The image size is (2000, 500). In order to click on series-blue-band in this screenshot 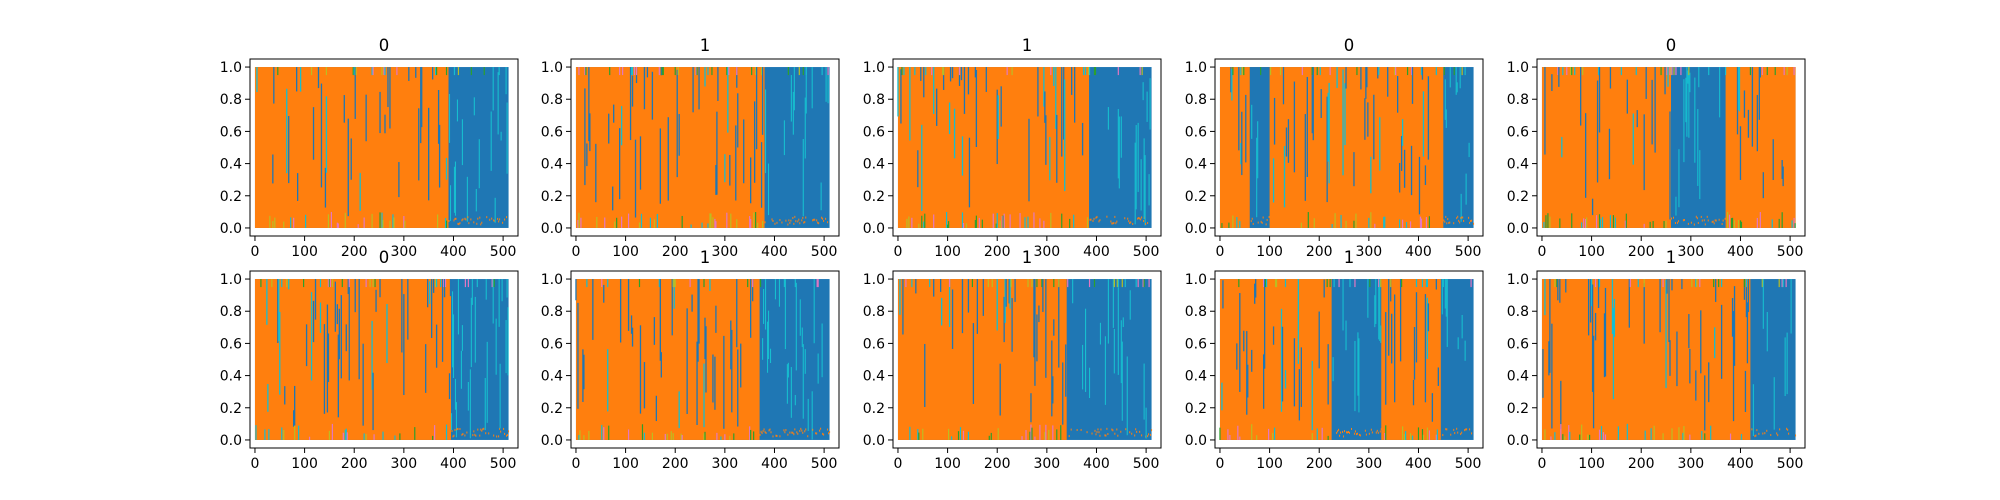, I will do `click(1259, 147)`.